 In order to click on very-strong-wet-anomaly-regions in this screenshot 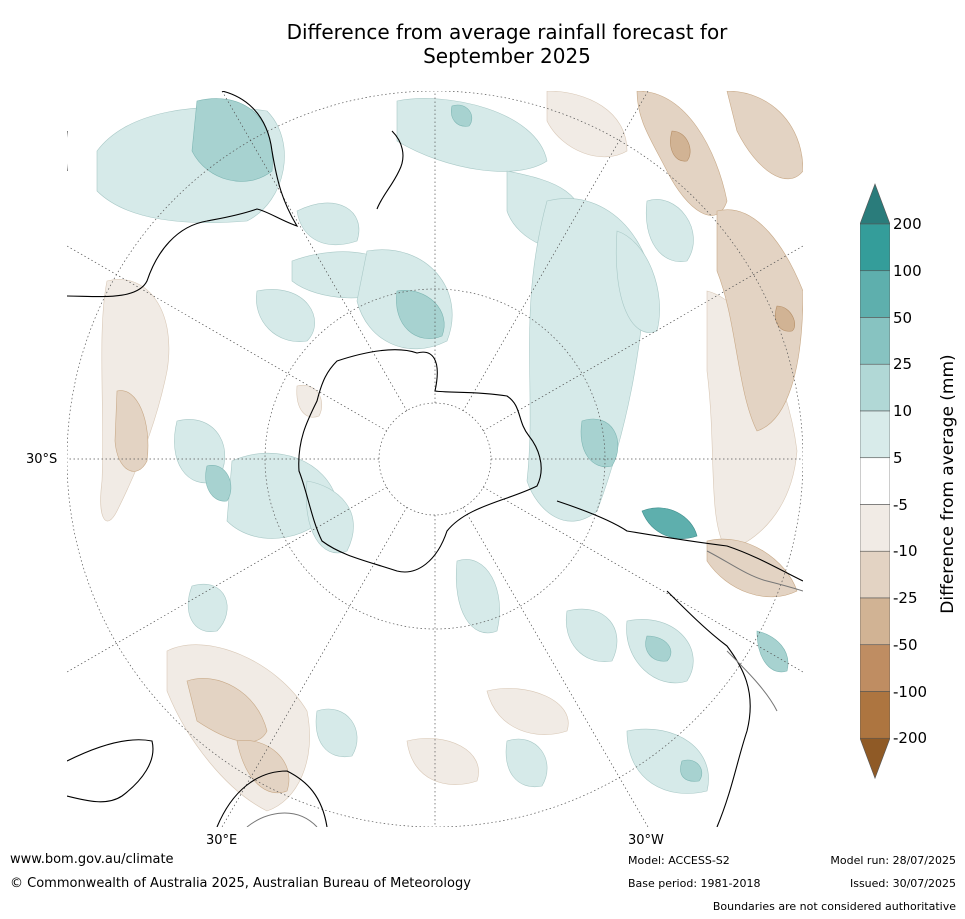, I will do `click(669, 523)`.